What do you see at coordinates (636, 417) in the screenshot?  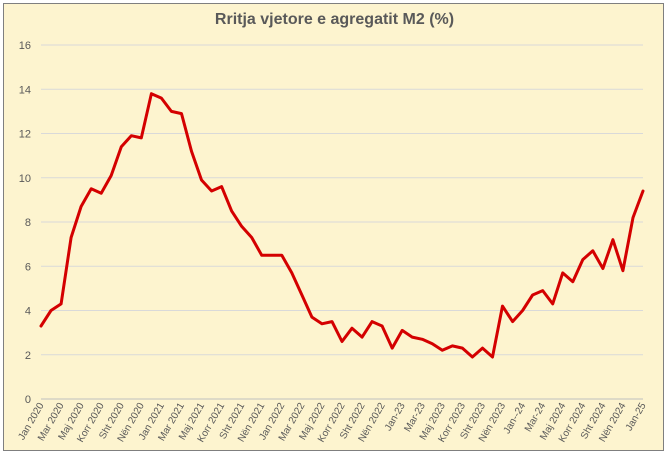 I see `x-tick-label: Jan-25` at bounding box center [636, 417].